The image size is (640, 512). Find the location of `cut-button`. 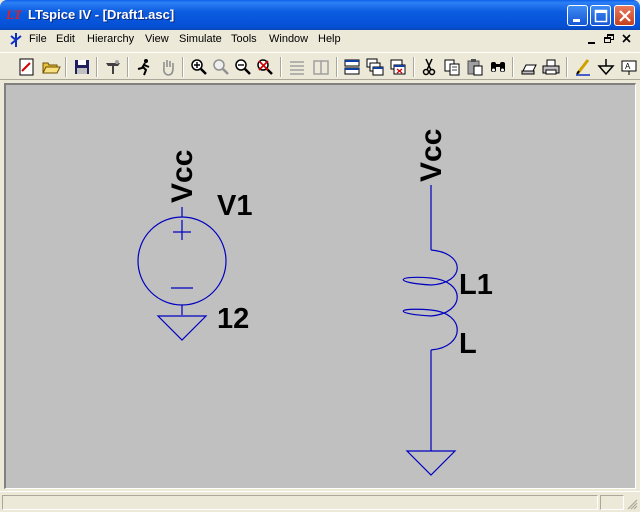

cut-button is located at coordinates (429, 67).